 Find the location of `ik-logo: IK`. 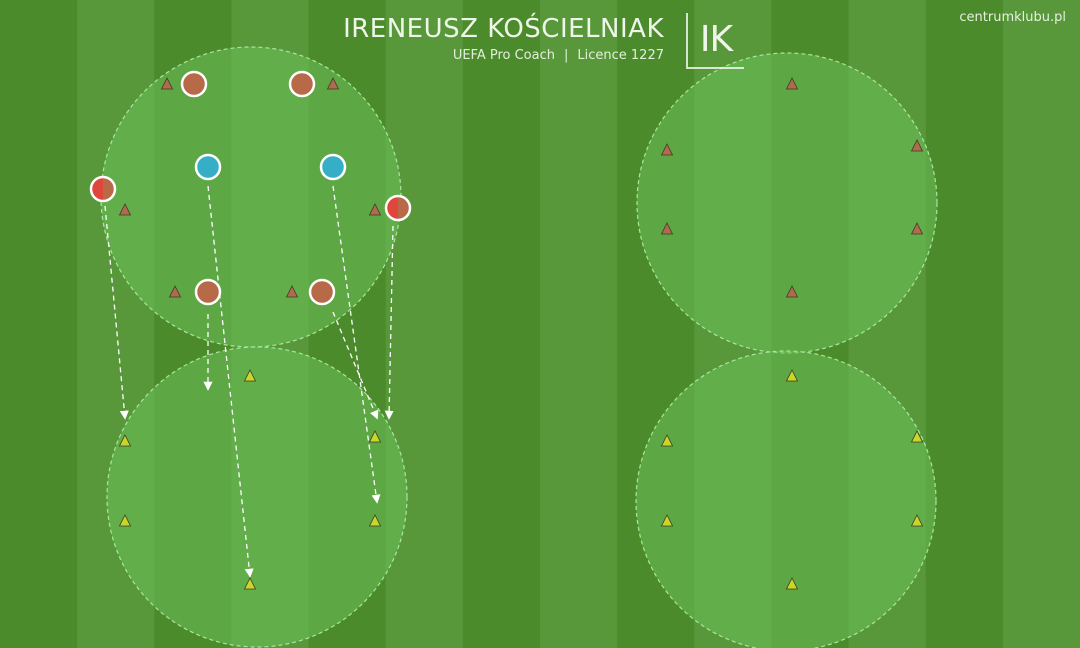

ik-logo: IK is located at coordinates (715, 41).